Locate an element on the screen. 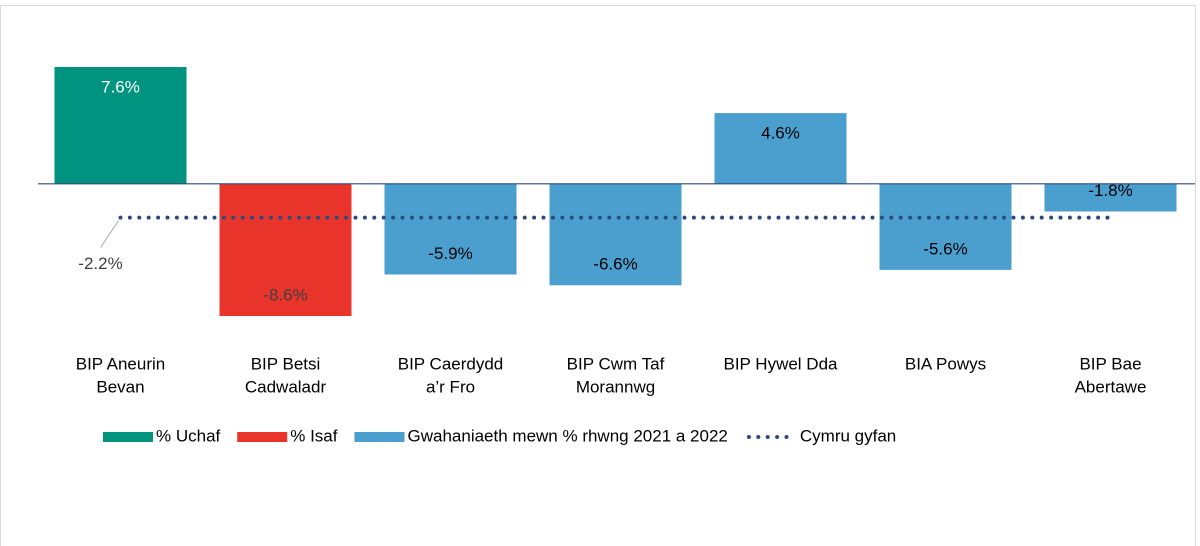 The image size is (1200, 546). legend-label: Cymru gyfan is located at coordinates (848, 435).